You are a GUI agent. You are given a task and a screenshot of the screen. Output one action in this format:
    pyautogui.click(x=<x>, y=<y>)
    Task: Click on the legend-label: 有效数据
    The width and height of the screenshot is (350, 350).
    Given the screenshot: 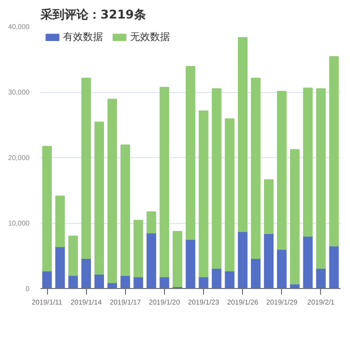 What is the action you would take?
    pyautogui.click(x=83, y=37)
    